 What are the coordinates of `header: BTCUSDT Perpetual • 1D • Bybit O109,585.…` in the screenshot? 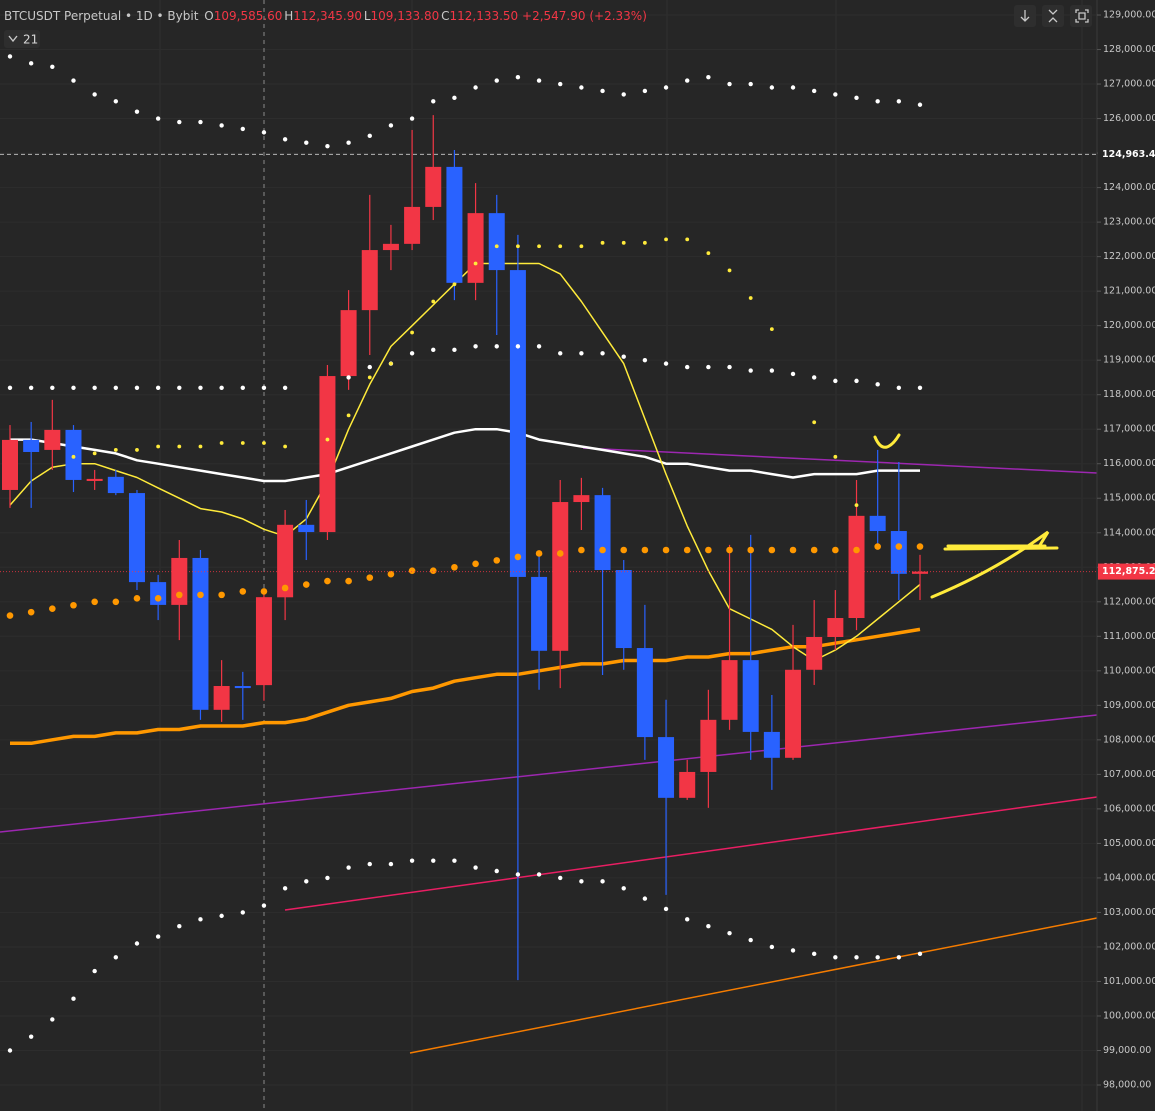 It's located at (325, 16).